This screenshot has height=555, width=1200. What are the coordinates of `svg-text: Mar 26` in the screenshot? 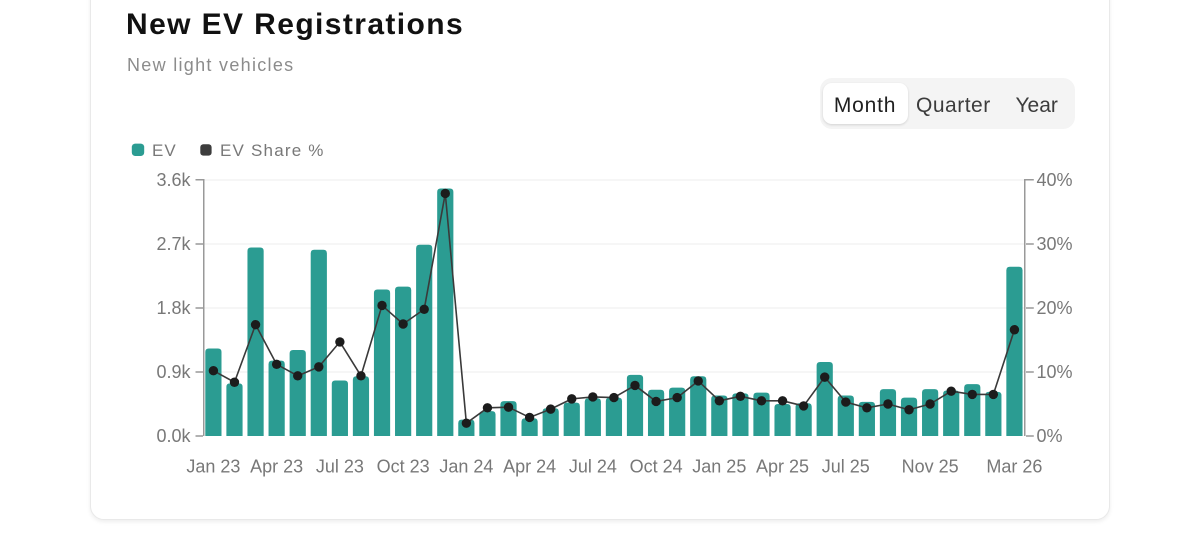 It's located at (1014, 467).